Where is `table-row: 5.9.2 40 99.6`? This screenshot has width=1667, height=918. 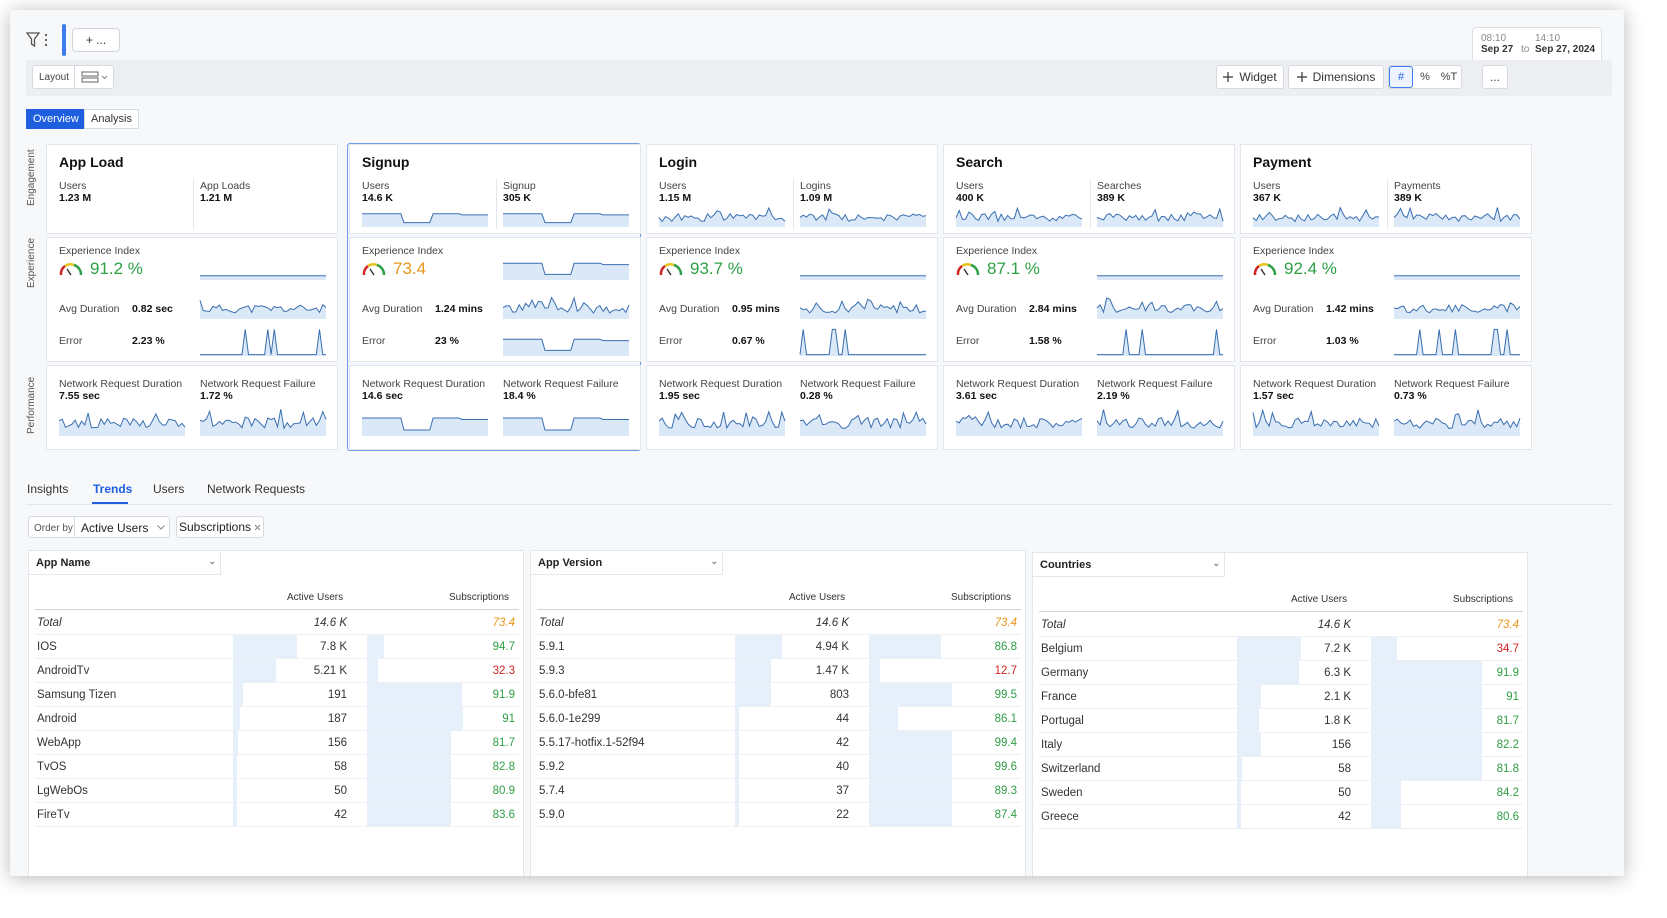
table-row: 5.9.2 40 99.6 is located at coordinates (779, 767).